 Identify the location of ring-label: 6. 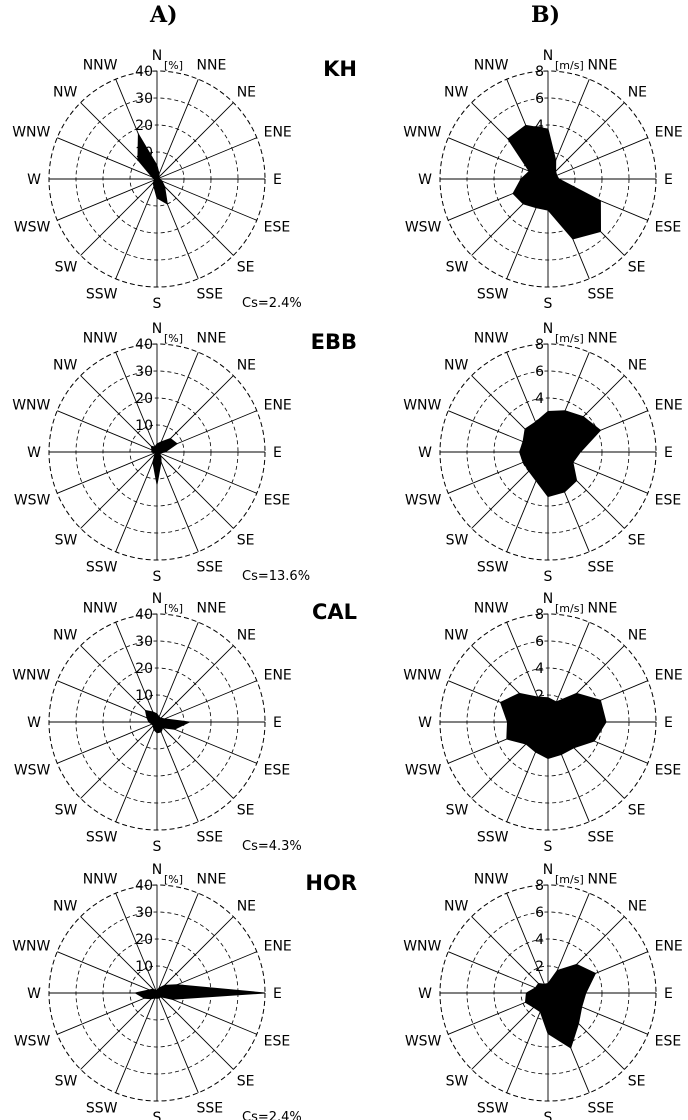
(539, 642).